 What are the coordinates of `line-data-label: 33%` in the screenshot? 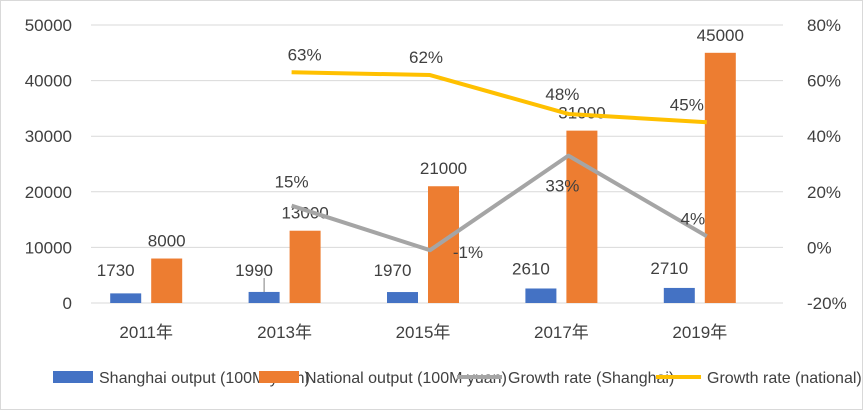 It's located at (562, 186).